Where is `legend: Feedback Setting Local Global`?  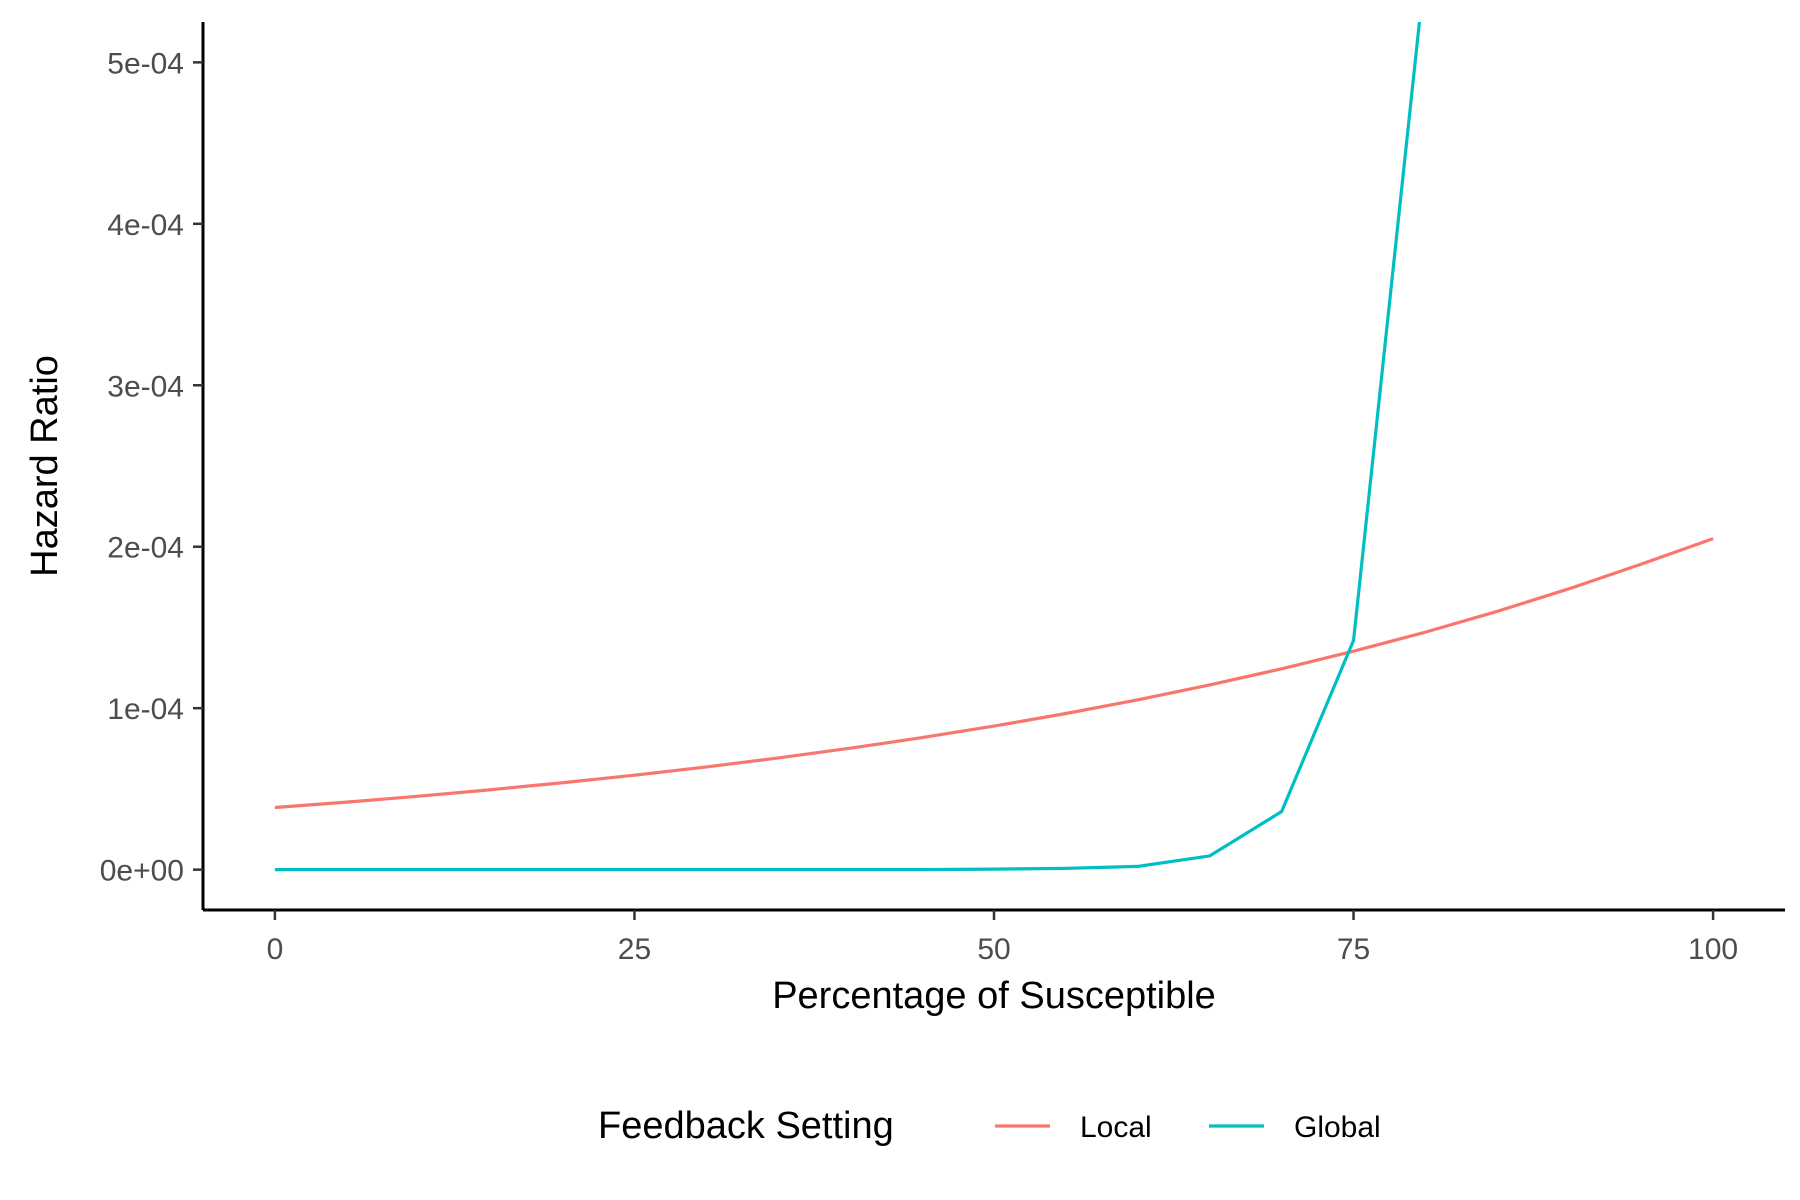
legend: Feedback Setting Local Global is located at coordinates (989, 1126).